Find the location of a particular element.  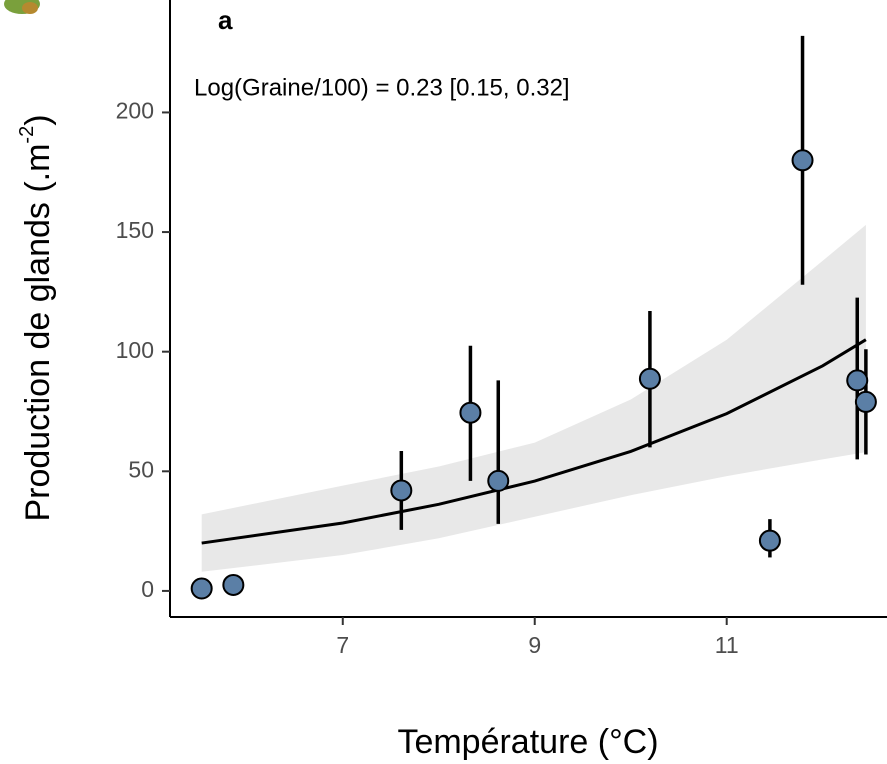

icon is located at coordinates (22, 7).